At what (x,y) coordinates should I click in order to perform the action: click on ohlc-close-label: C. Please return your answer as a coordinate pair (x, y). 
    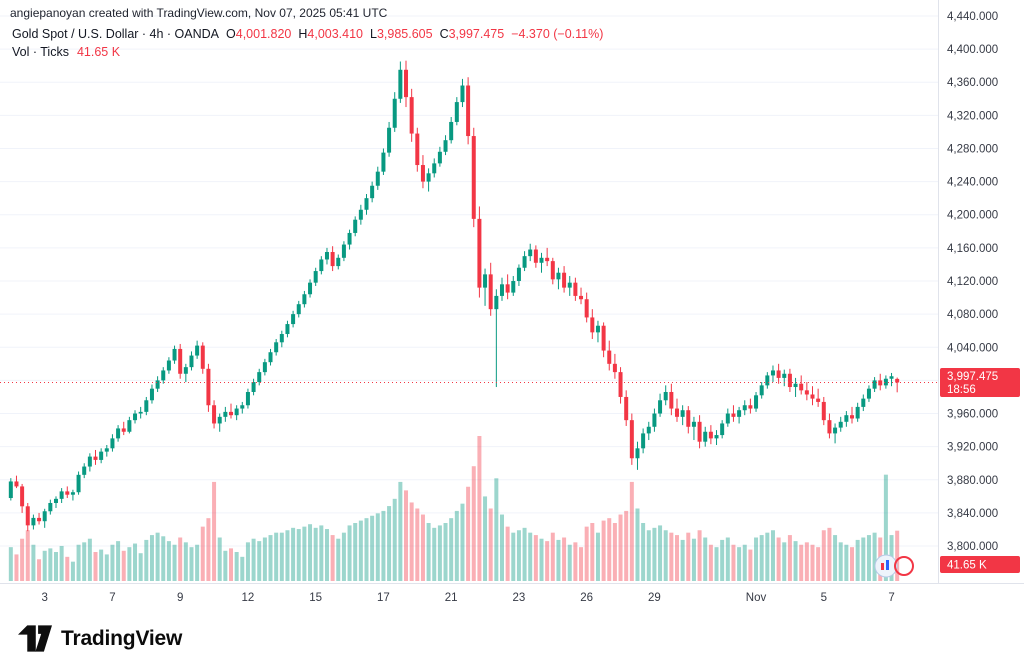
    Looking at the image, I should click on (444, 34).